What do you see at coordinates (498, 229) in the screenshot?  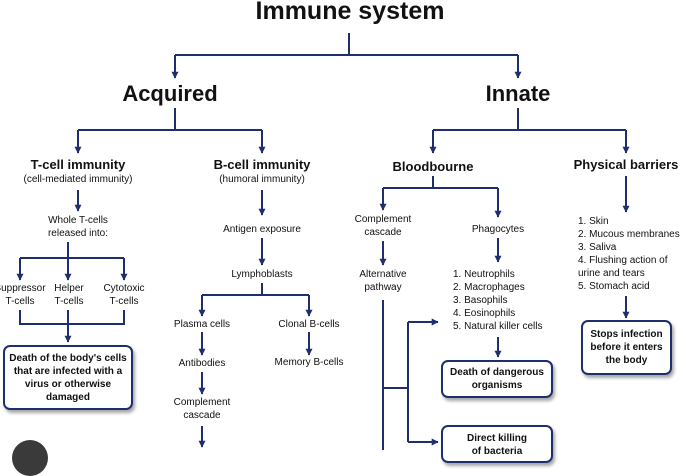 I see `phagocytes-label: Phagocytes` at bounding box center [498, 229].